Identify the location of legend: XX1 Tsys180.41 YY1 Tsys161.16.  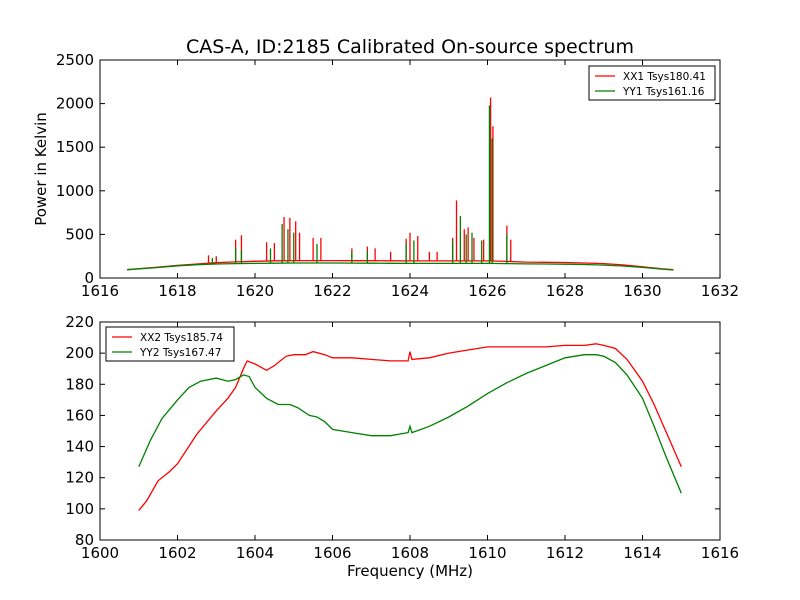
(652, 83).